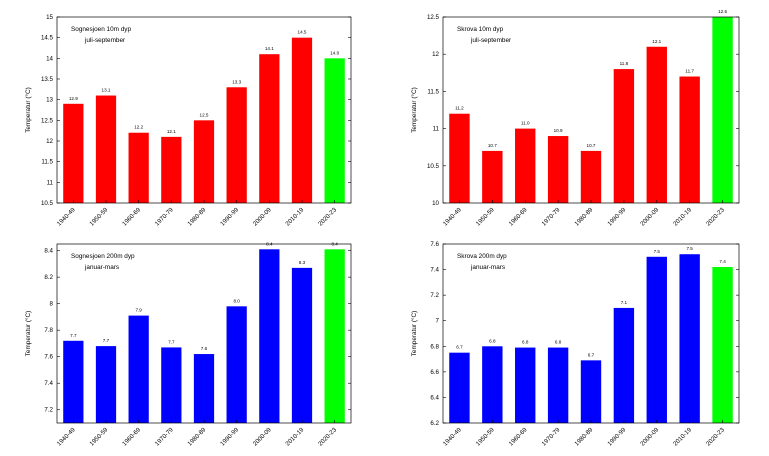  I want to click on data-label-top-left-1990-99: 13.3, so click(236, 81).